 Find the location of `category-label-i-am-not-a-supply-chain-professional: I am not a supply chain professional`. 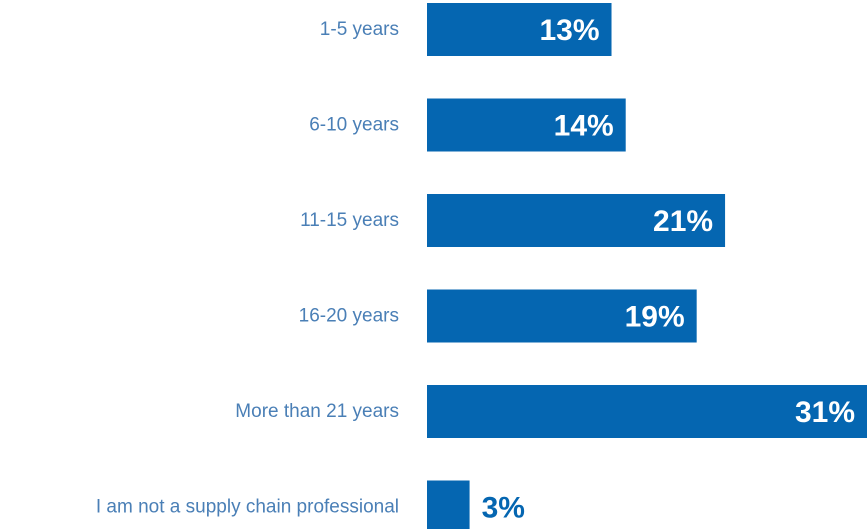

category-label-i-am-not-a-supply-chain-professional: I am not a supply chain professional is located at coordinates (247, 507).